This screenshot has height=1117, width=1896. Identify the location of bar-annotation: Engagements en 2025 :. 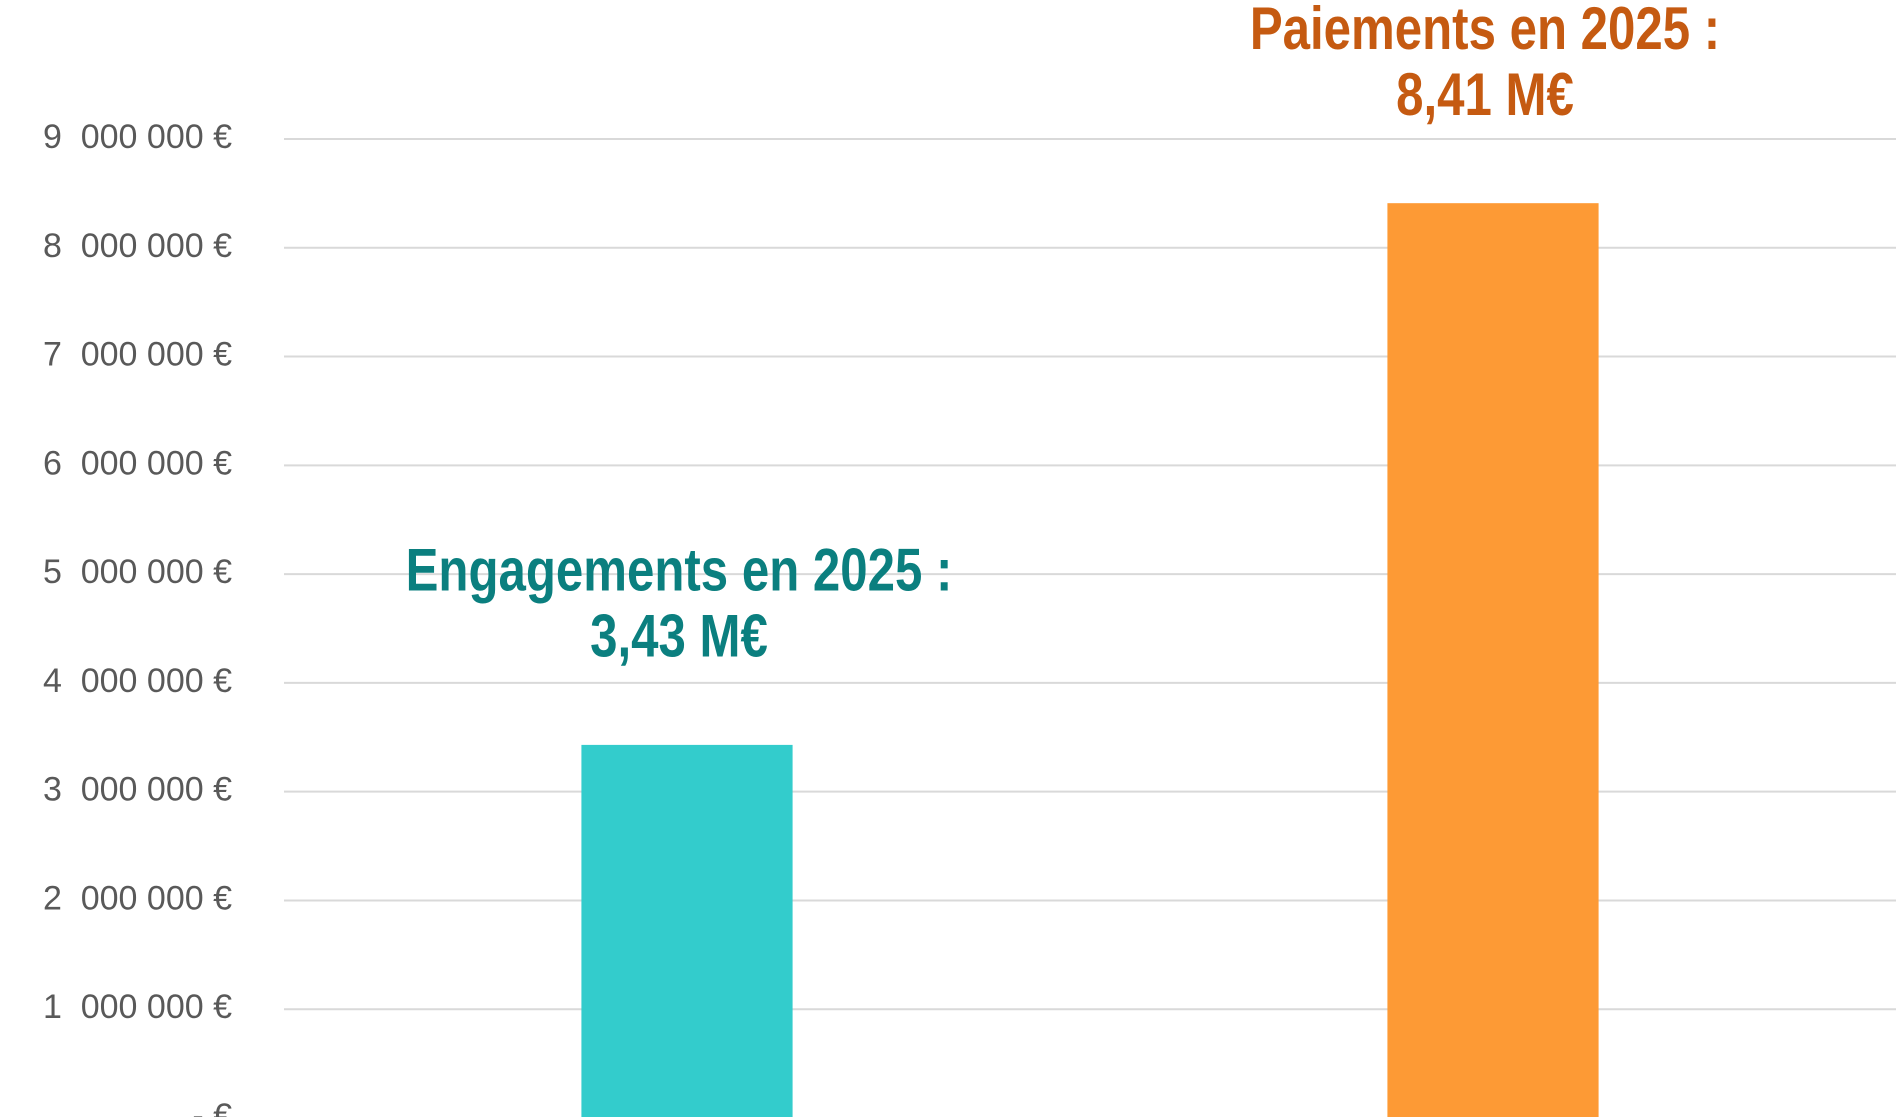
(679, 570).